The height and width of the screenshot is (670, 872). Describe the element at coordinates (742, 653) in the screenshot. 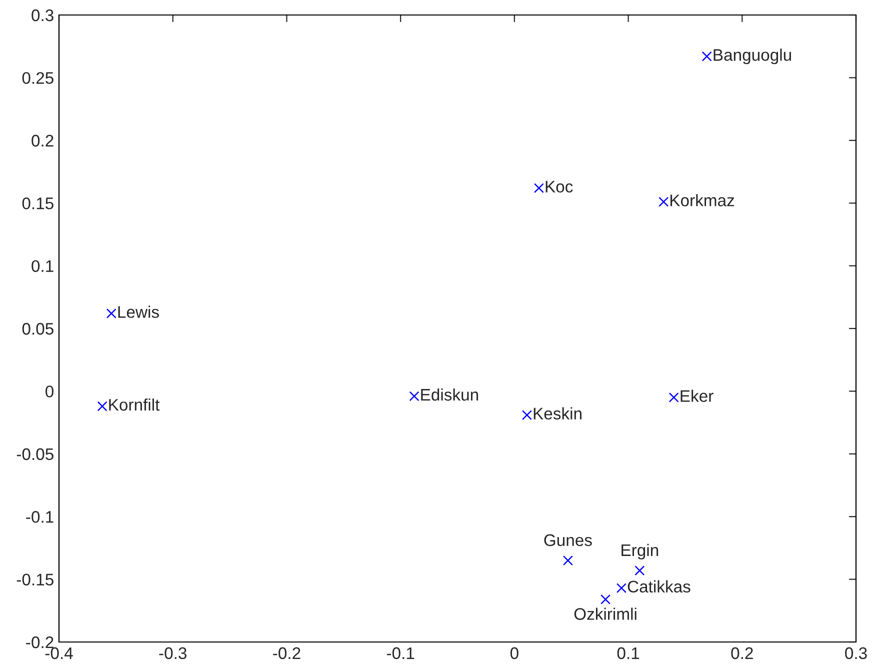

I see `x-tick-label: 0.2` at that location.